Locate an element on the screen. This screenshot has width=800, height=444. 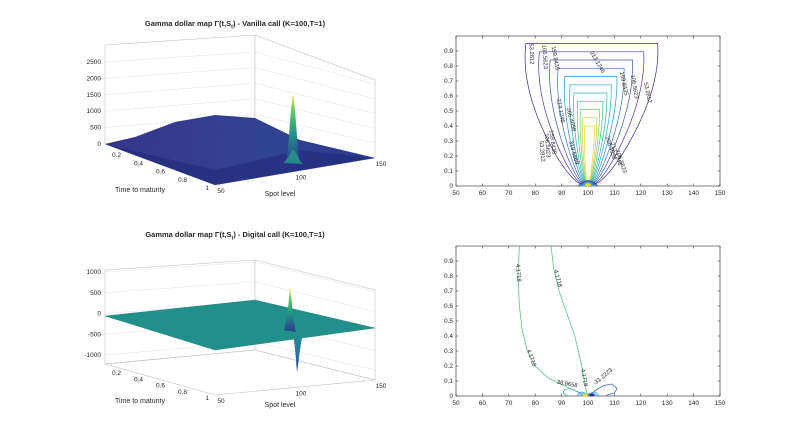
z-tick-label: -500 is located at coordinates (94, 334).